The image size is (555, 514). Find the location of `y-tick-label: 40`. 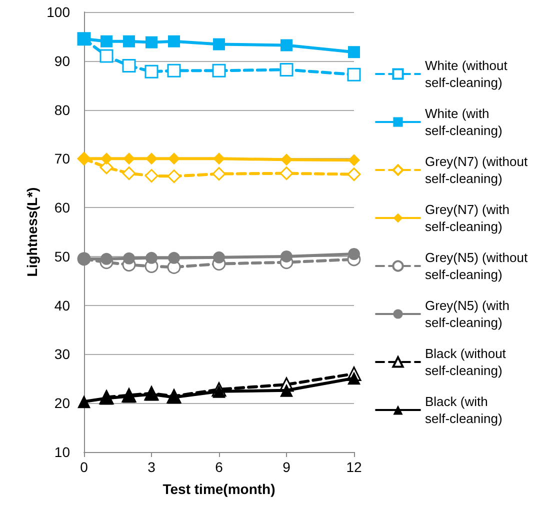

y-tick-label: 40 is located at coordinates (62, 305).